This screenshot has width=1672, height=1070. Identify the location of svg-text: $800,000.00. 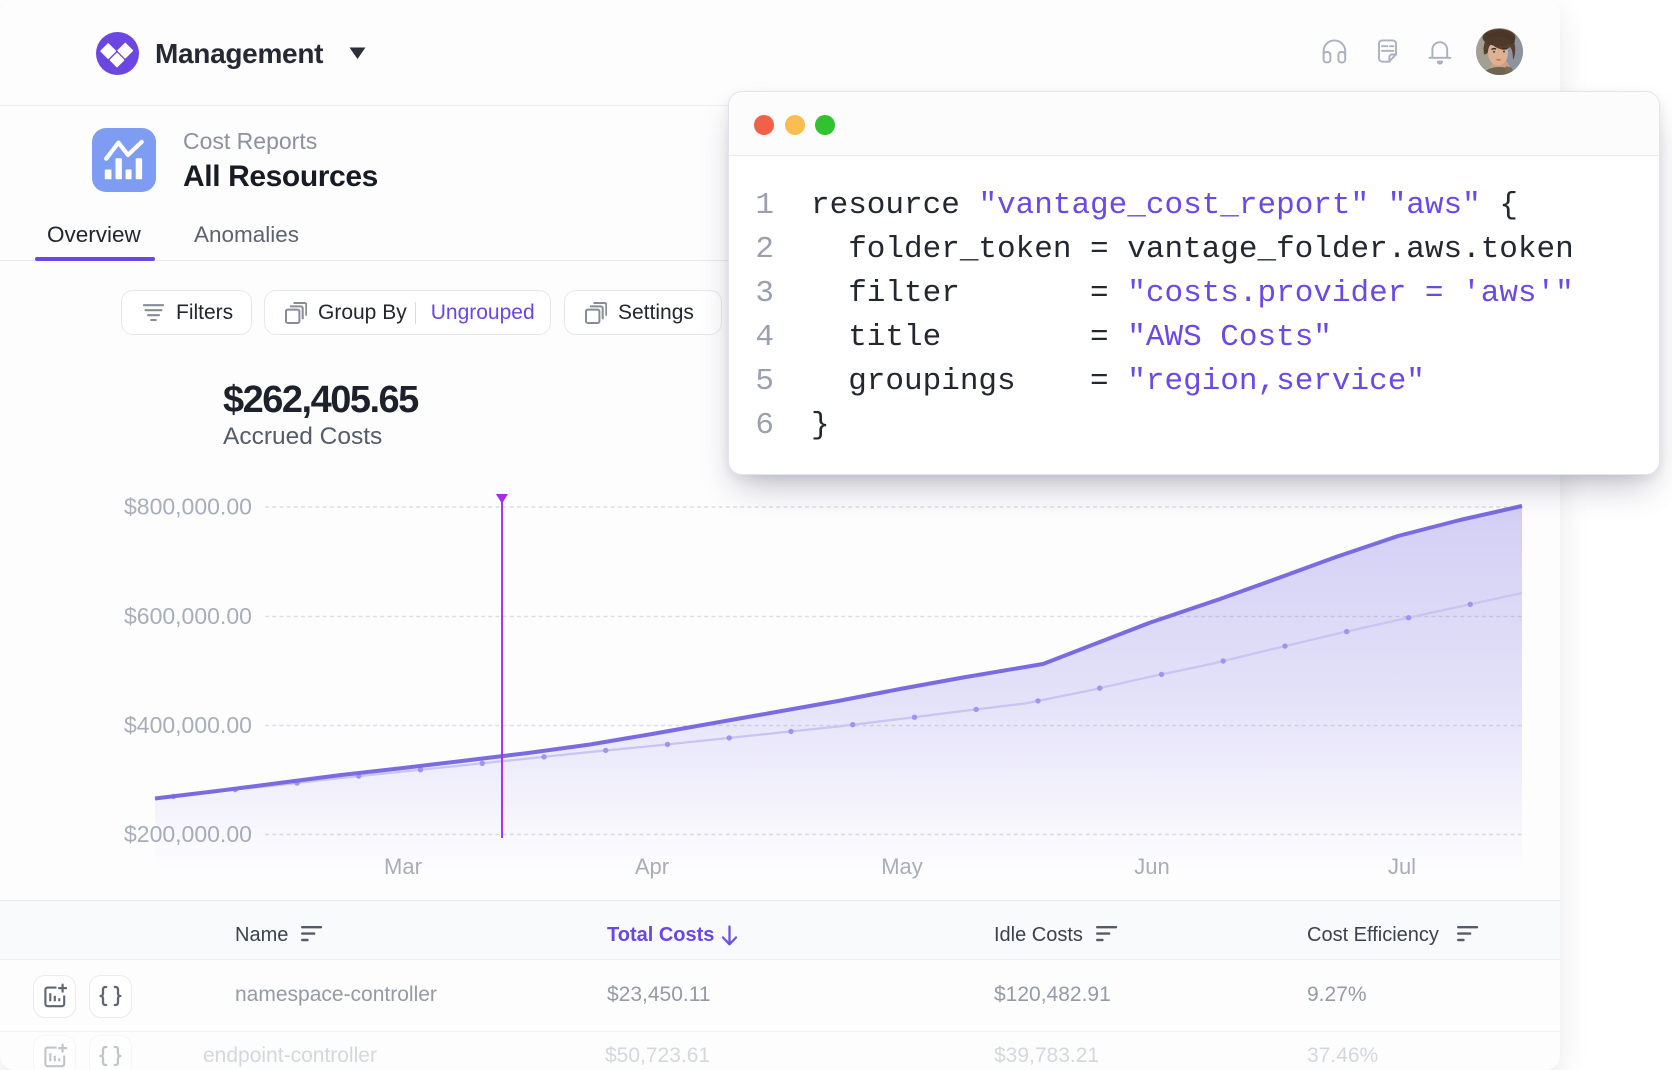
(188, 507).